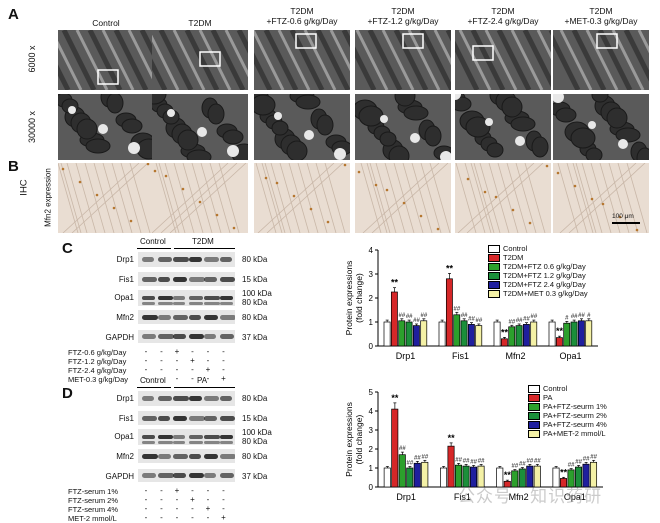 The width and height of the screenshot is (660, 523). I want to click on blot-treatment-label: FTZ-1.2 g/kg/Day, so click(97, 361).